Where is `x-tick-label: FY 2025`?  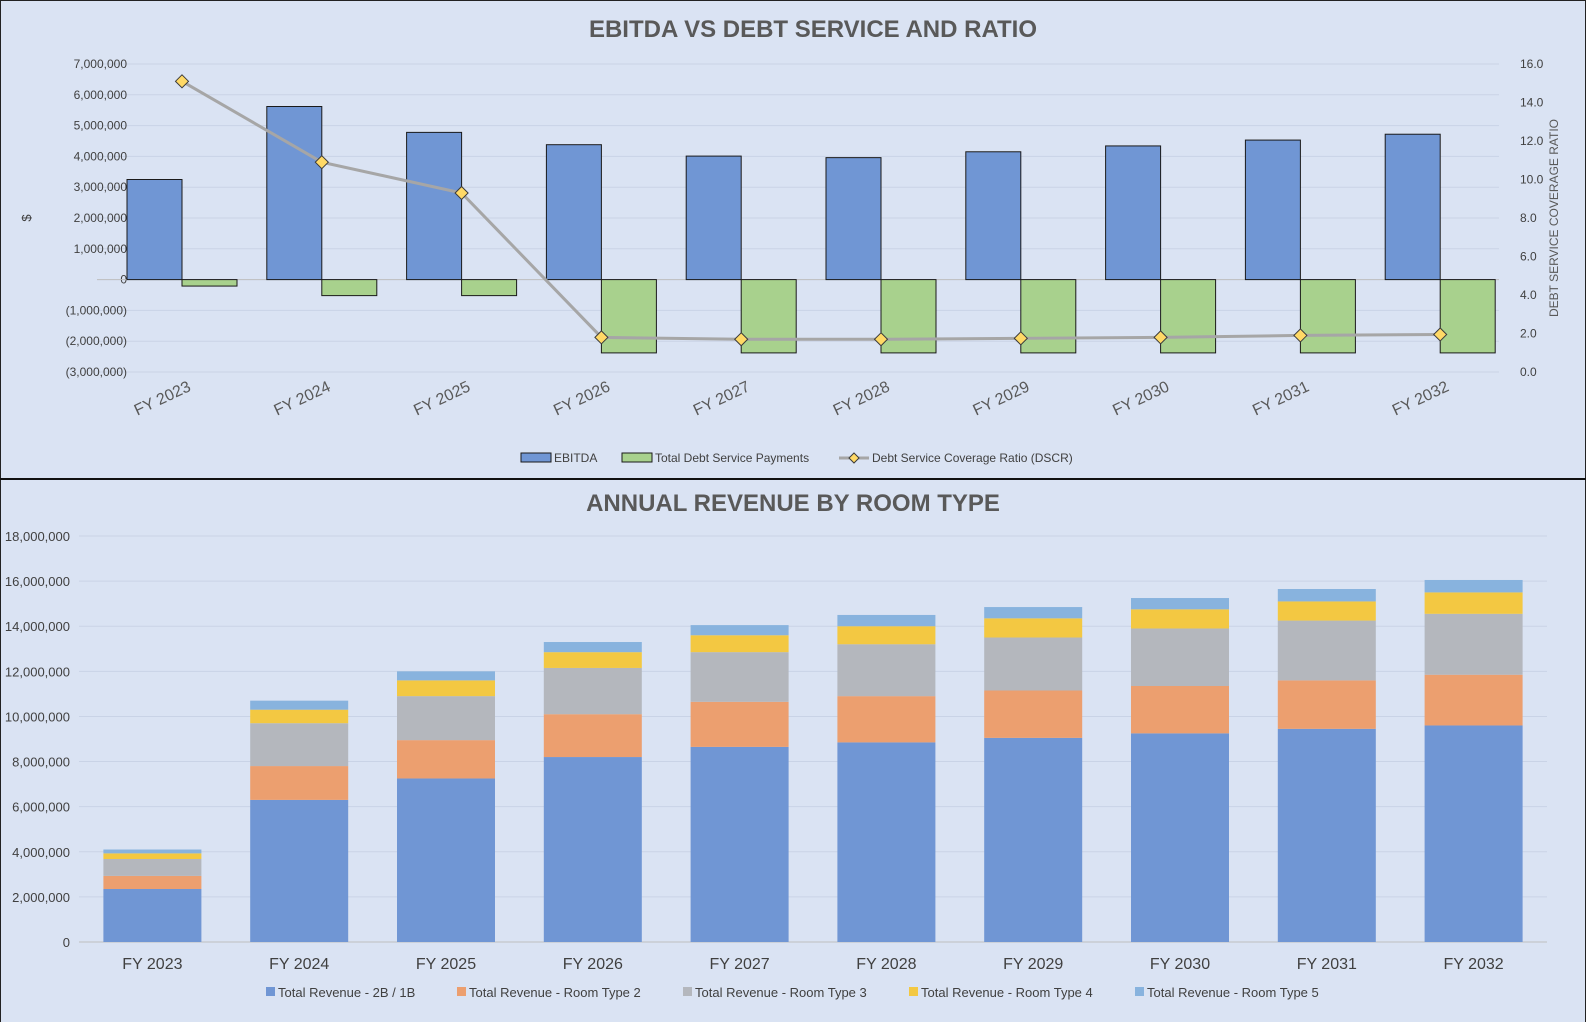 x-tick-label: FY 2025 is located at coordinates (446, 964).